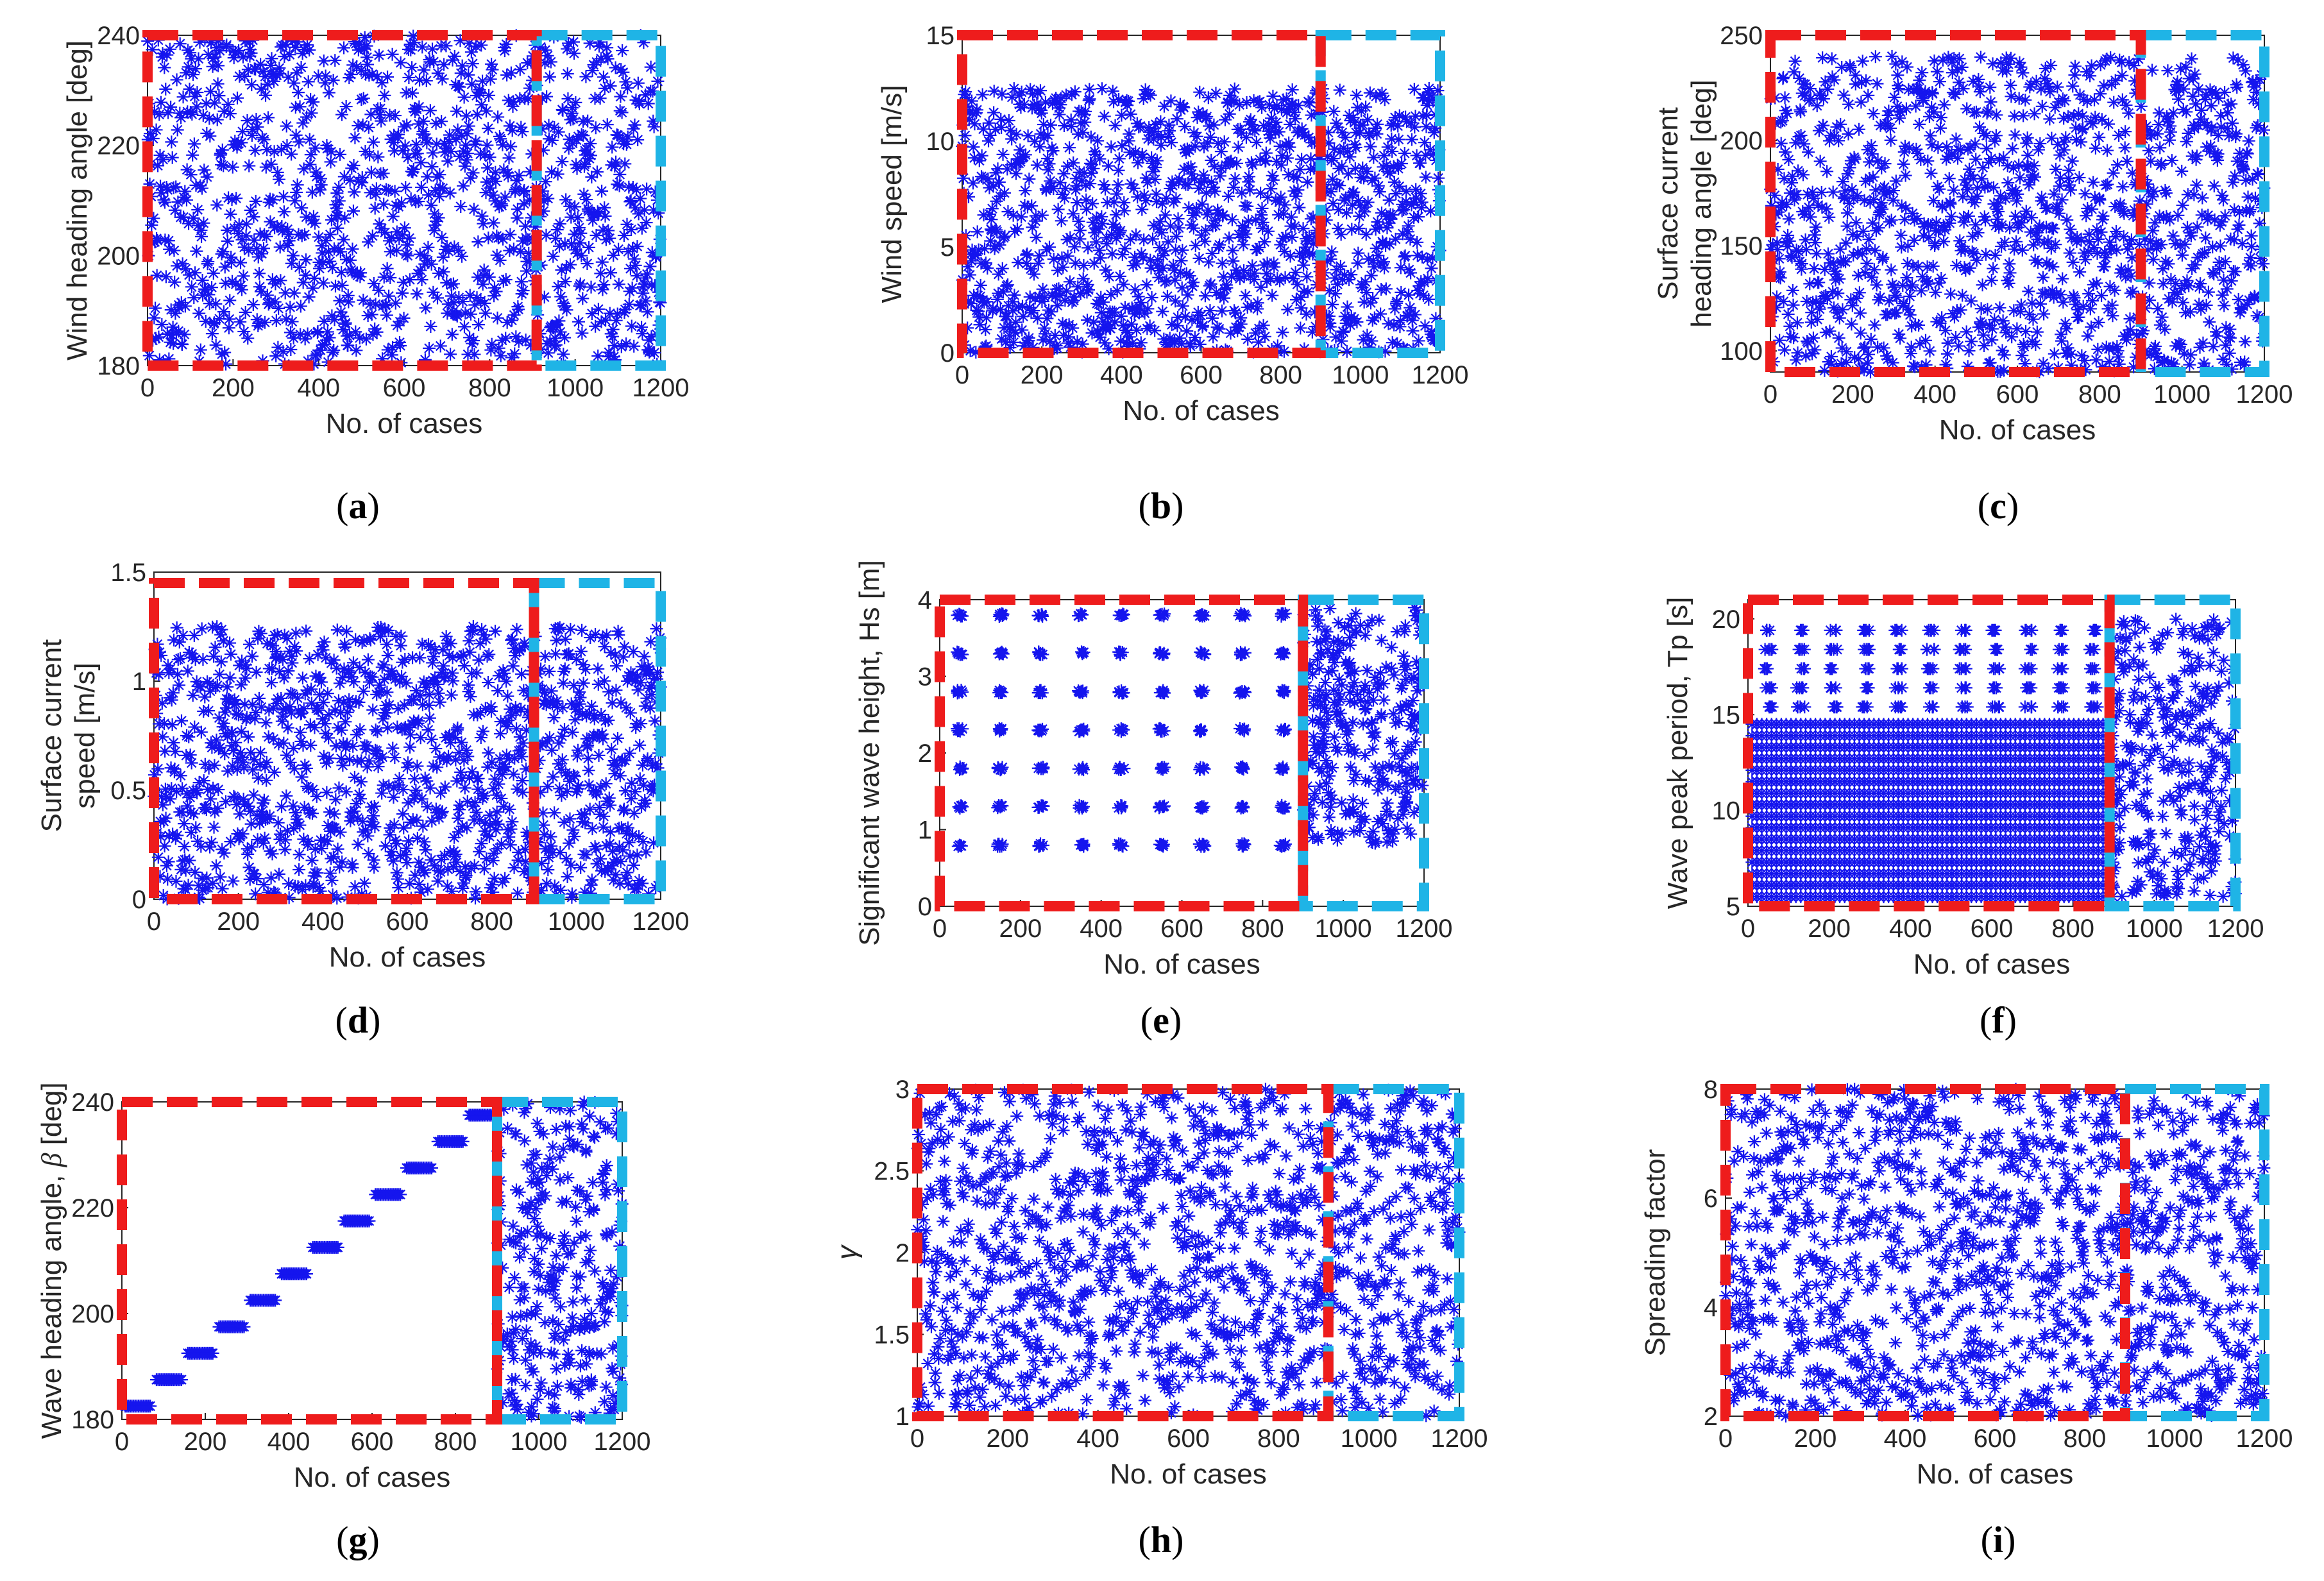 The height and width of the screenshot is (1581, 2324). What do you see at coordinates (1201, 375) in the screenshot?
I see `x-tick-label: 600` at bounding box center [1201, 375].